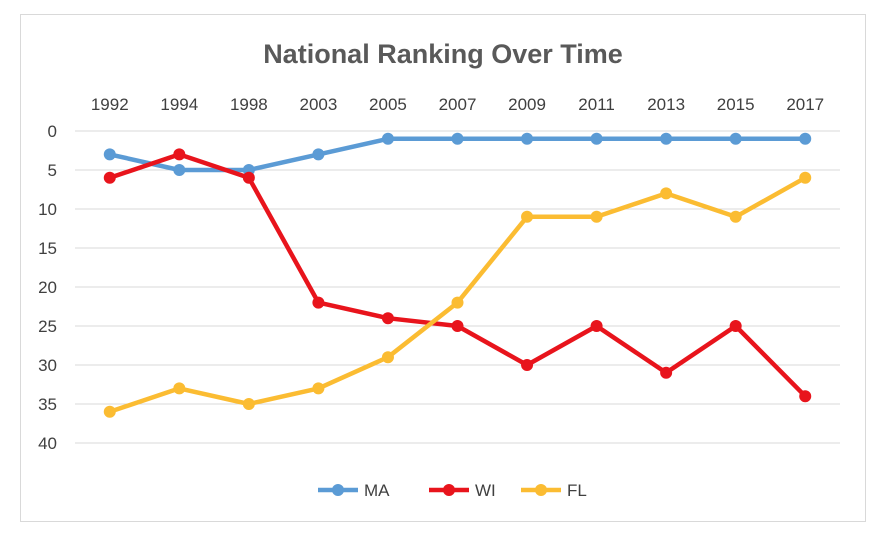 The height and width of the screenshot is (536, 887). What do you see at coordinates (110, 104) in the screenshot?
I see `x-tick-label: 1992` at bounding box center [110, 104].